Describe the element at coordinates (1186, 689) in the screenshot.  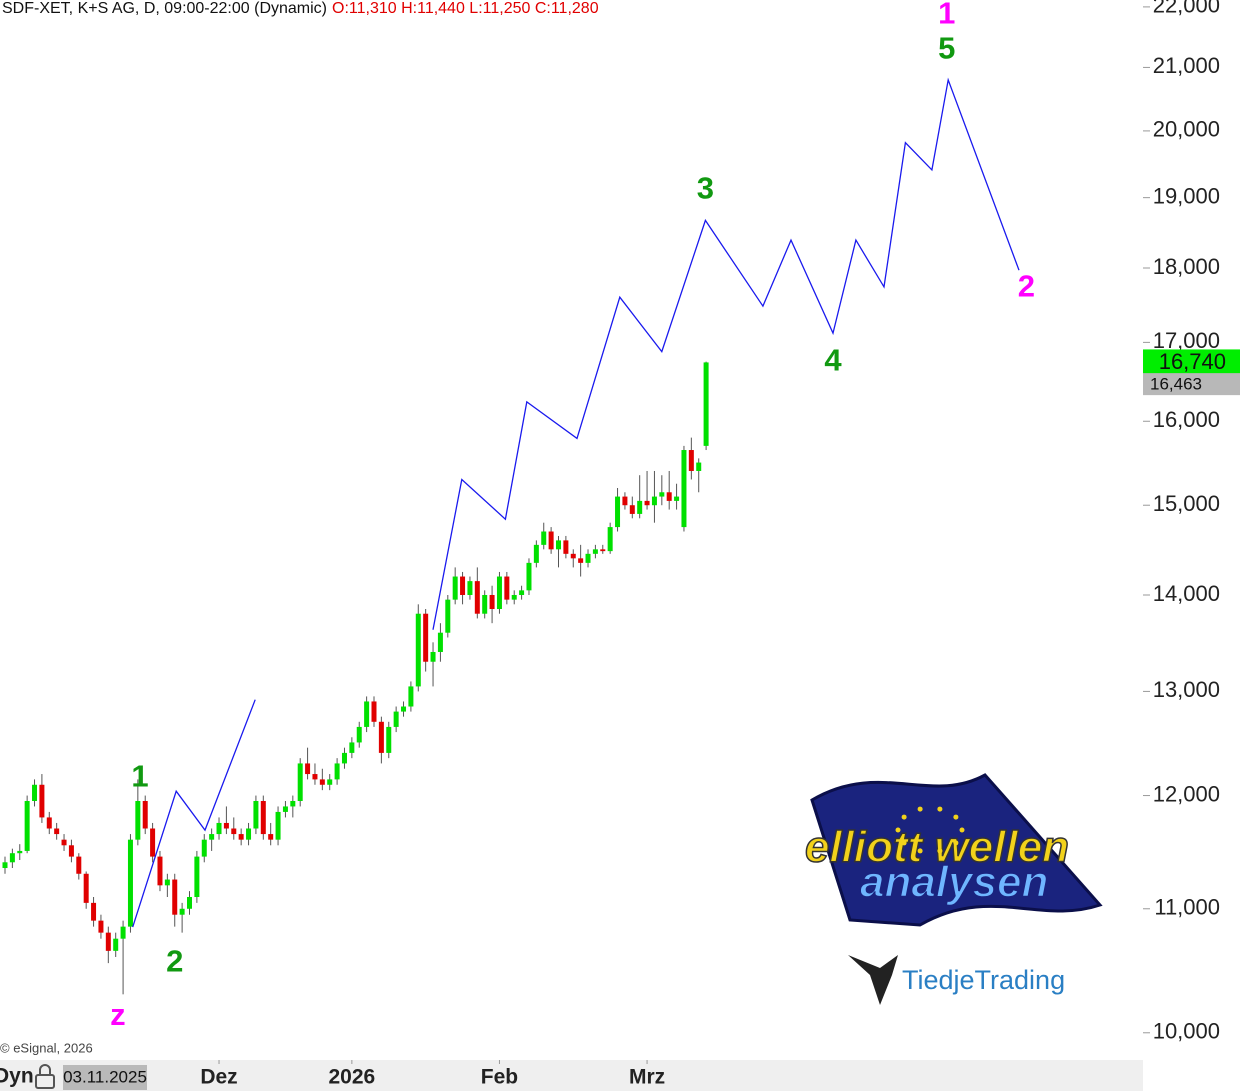
I see `y-tick-label: 13,000` at that location.